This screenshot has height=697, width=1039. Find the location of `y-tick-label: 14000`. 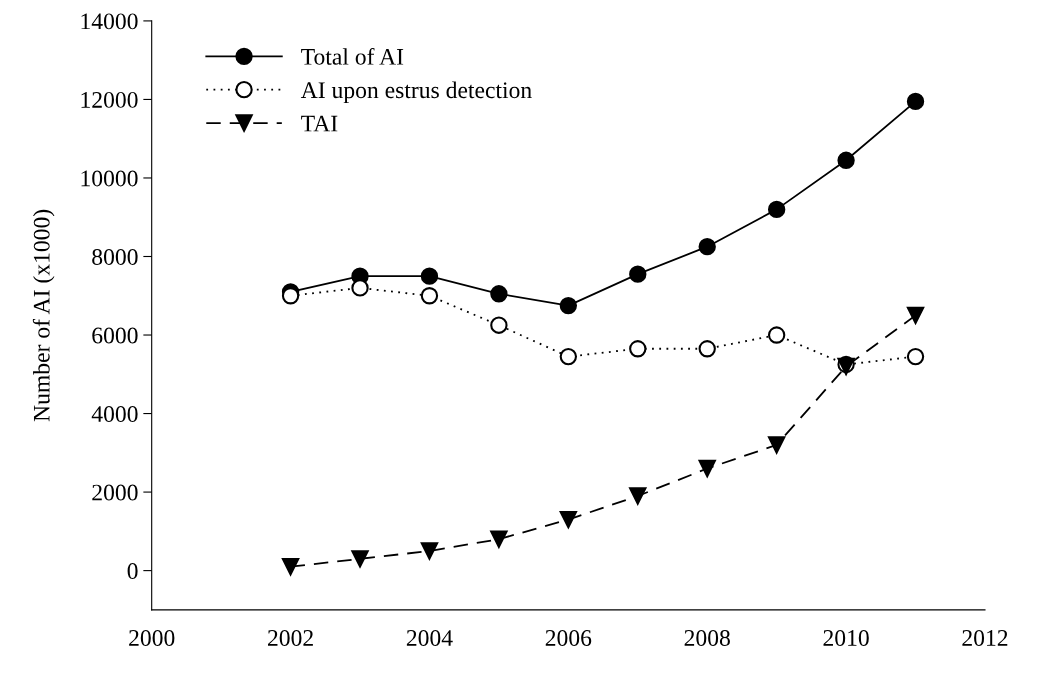

y-tick-label: 14000 is located at coordinates (109, 21).